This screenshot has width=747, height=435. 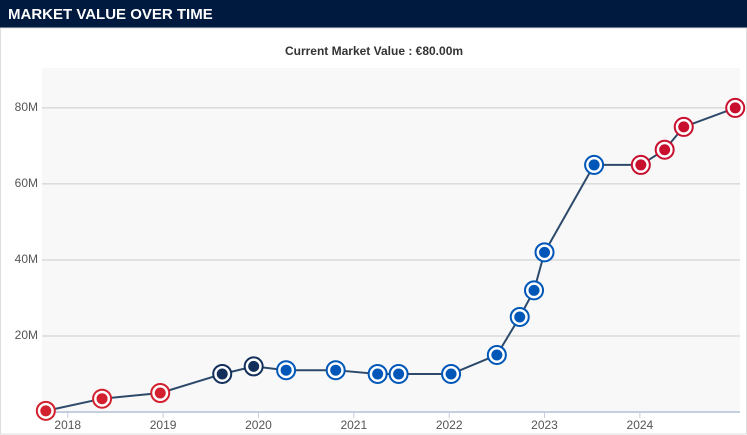 What do you see at coordinates (67, 425) in the screenshot?
I see `x-tick-label: 2018` at bounding box center [67, 425].